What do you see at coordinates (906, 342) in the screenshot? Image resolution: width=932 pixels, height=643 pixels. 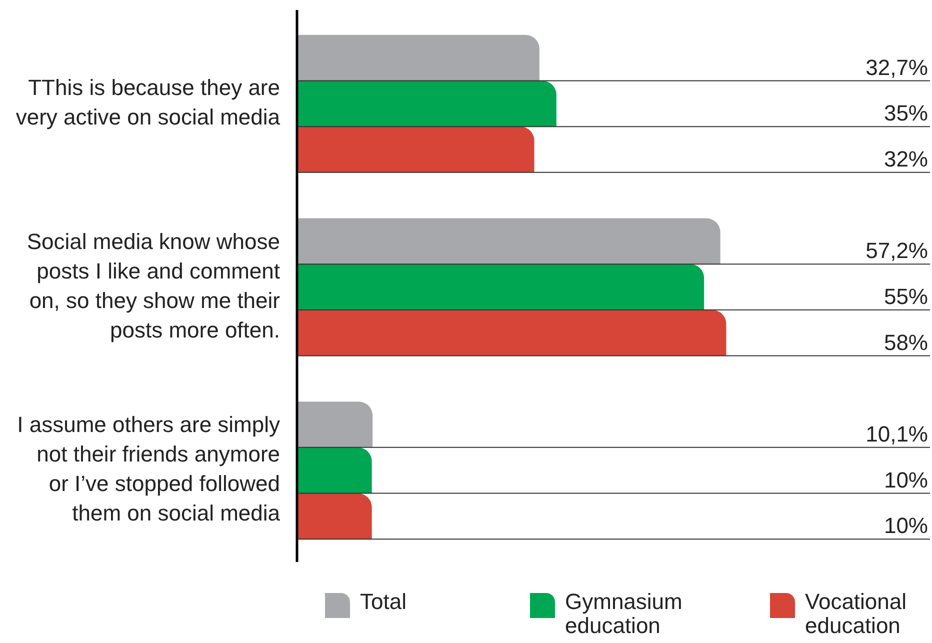 I see `data-label: 58%` at bounding box center [906, 342].